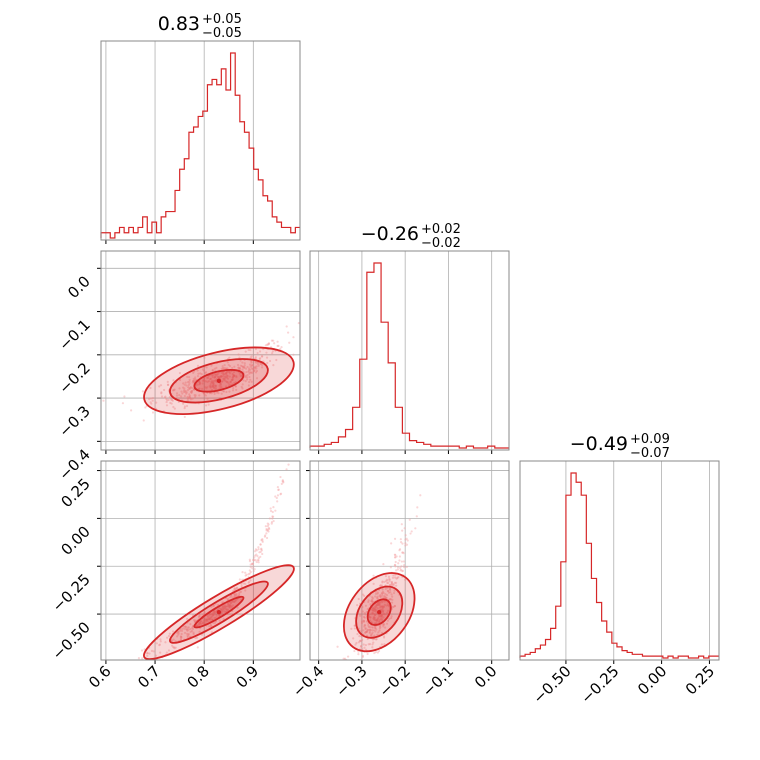  I want to click on tick-label-y-1-4: 0.0, so click(79, 287).